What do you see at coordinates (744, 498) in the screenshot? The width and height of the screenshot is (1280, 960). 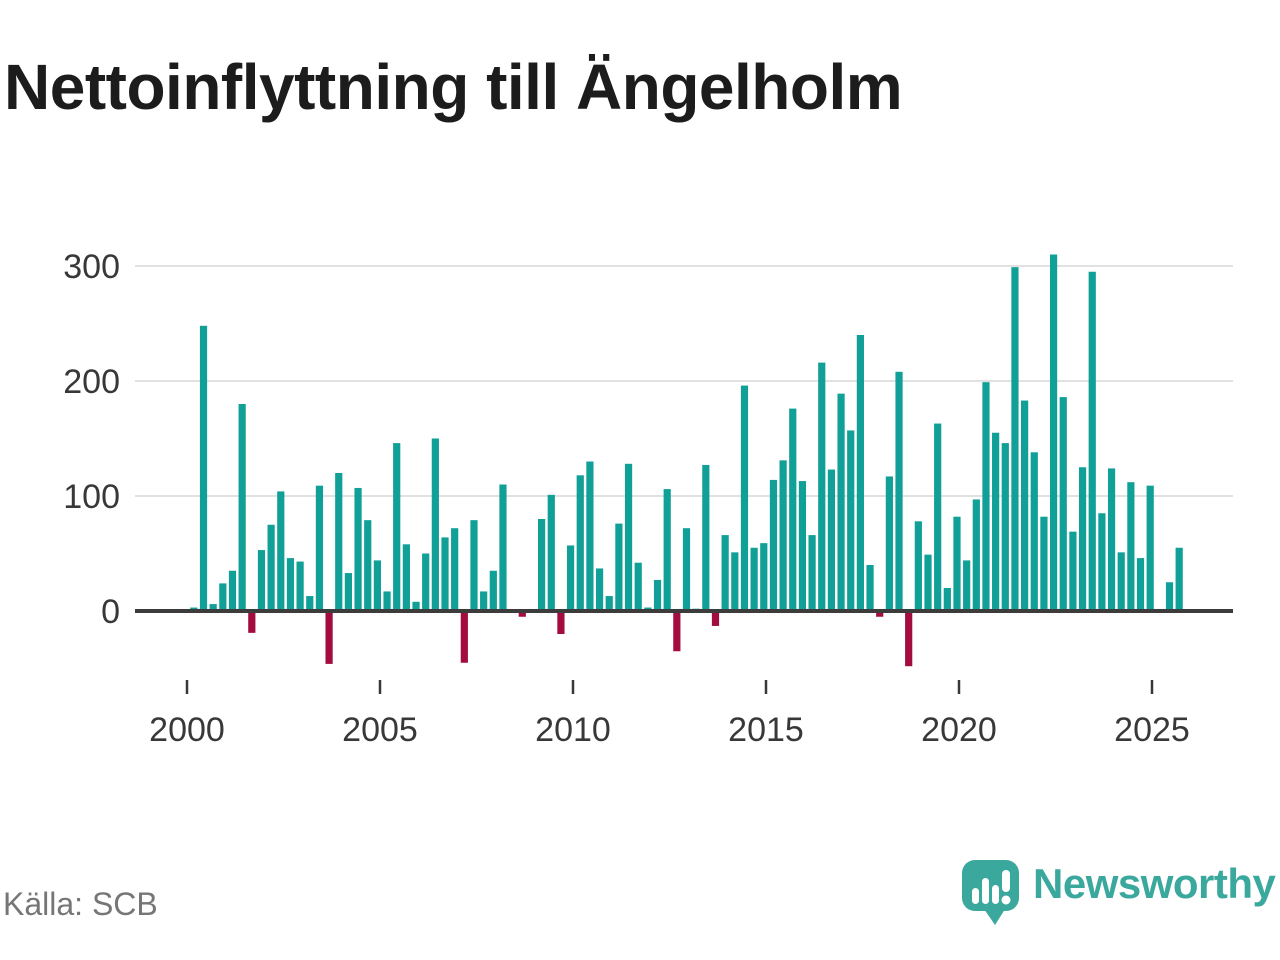 I see `bar-2014Q2` at bounding box center [744, 498].